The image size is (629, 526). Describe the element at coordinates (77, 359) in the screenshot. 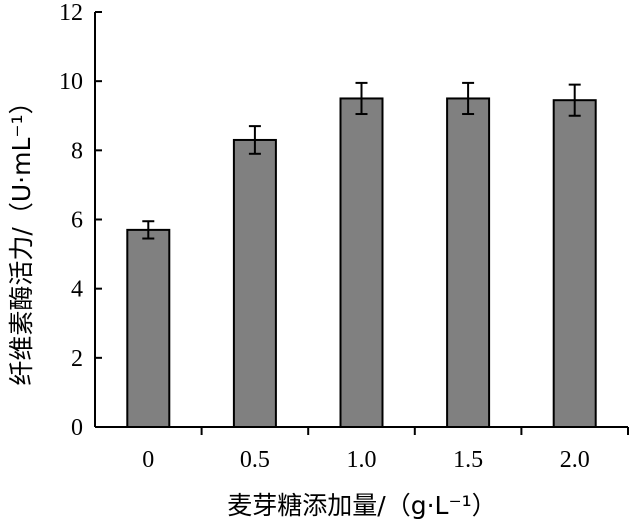

I see `y-tick-label: 2` at that location.